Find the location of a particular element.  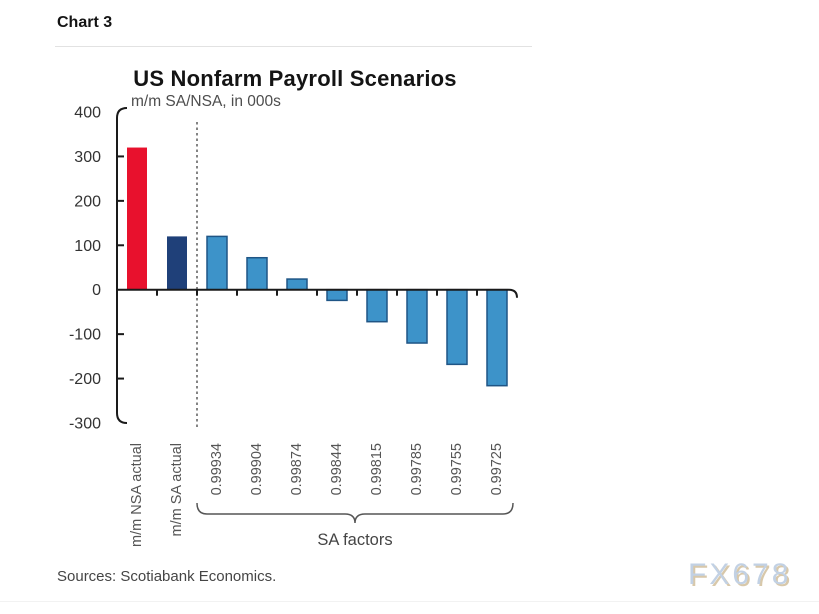

y-tick-label: 0 is located at coordinates (96, 290).